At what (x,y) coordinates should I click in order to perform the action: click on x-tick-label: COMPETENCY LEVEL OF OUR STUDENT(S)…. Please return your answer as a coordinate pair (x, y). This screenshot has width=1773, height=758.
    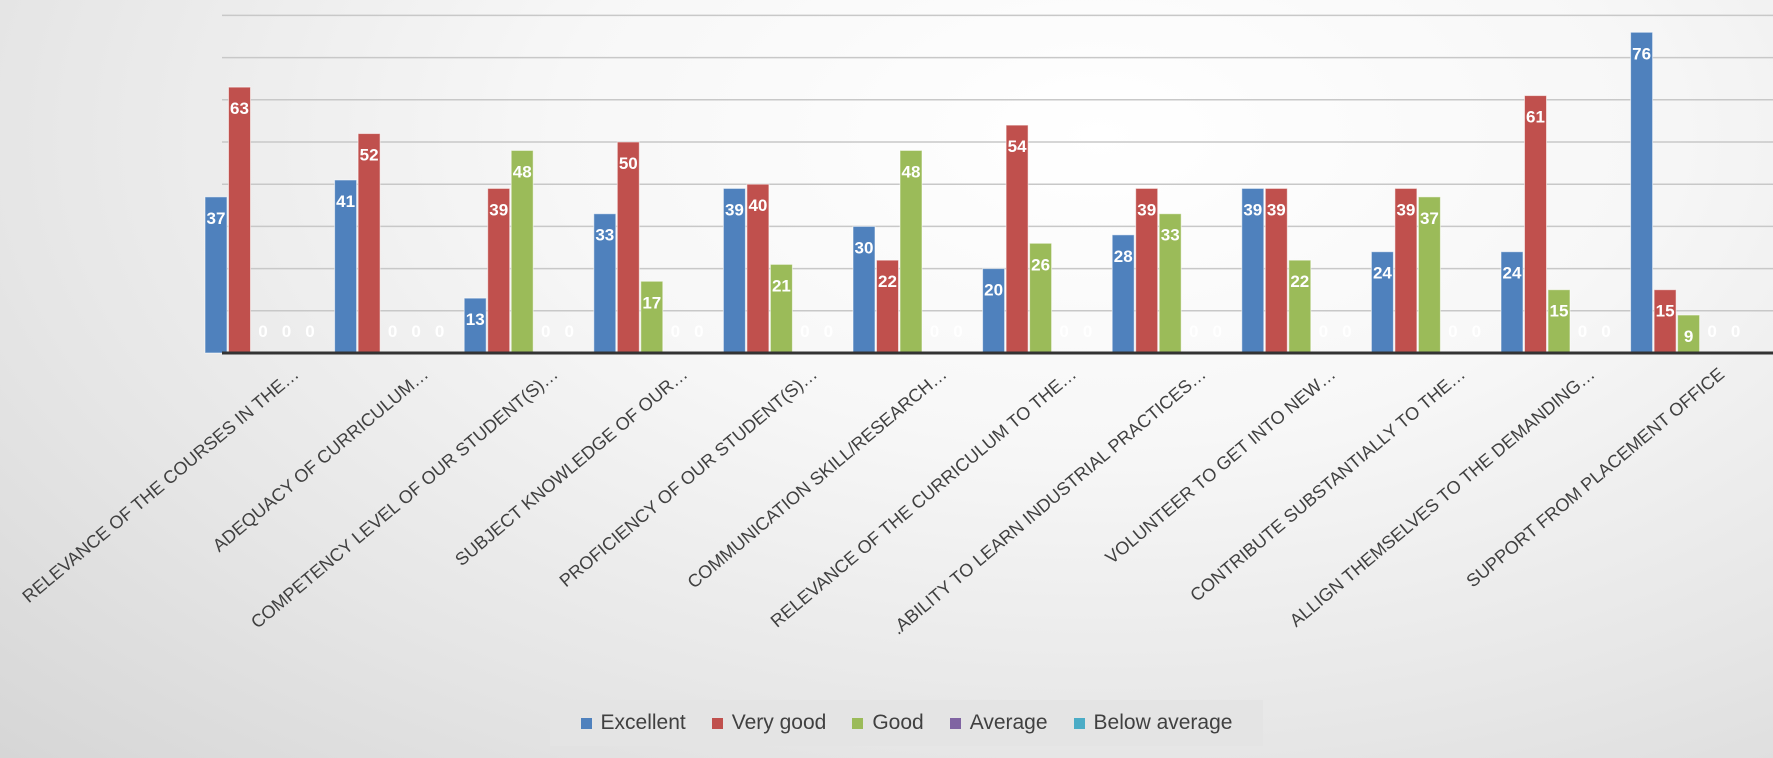
    Looking at the image, I should click on (404, 498).